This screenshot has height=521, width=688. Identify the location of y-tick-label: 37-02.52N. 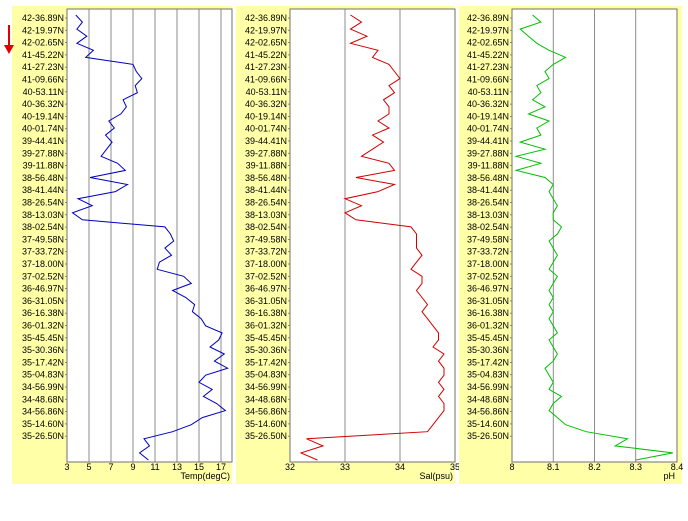
(266, 276).